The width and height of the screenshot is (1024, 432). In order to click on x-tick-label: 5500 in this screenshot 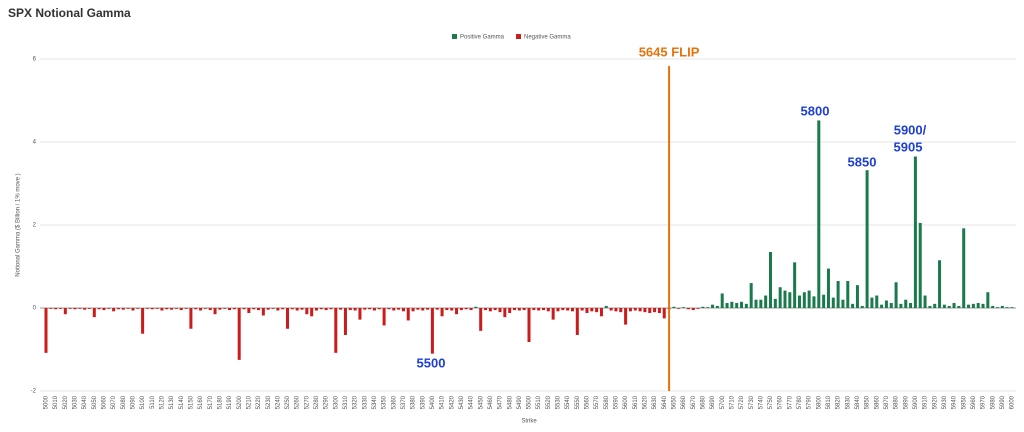, I will do `click(530, 402)`.